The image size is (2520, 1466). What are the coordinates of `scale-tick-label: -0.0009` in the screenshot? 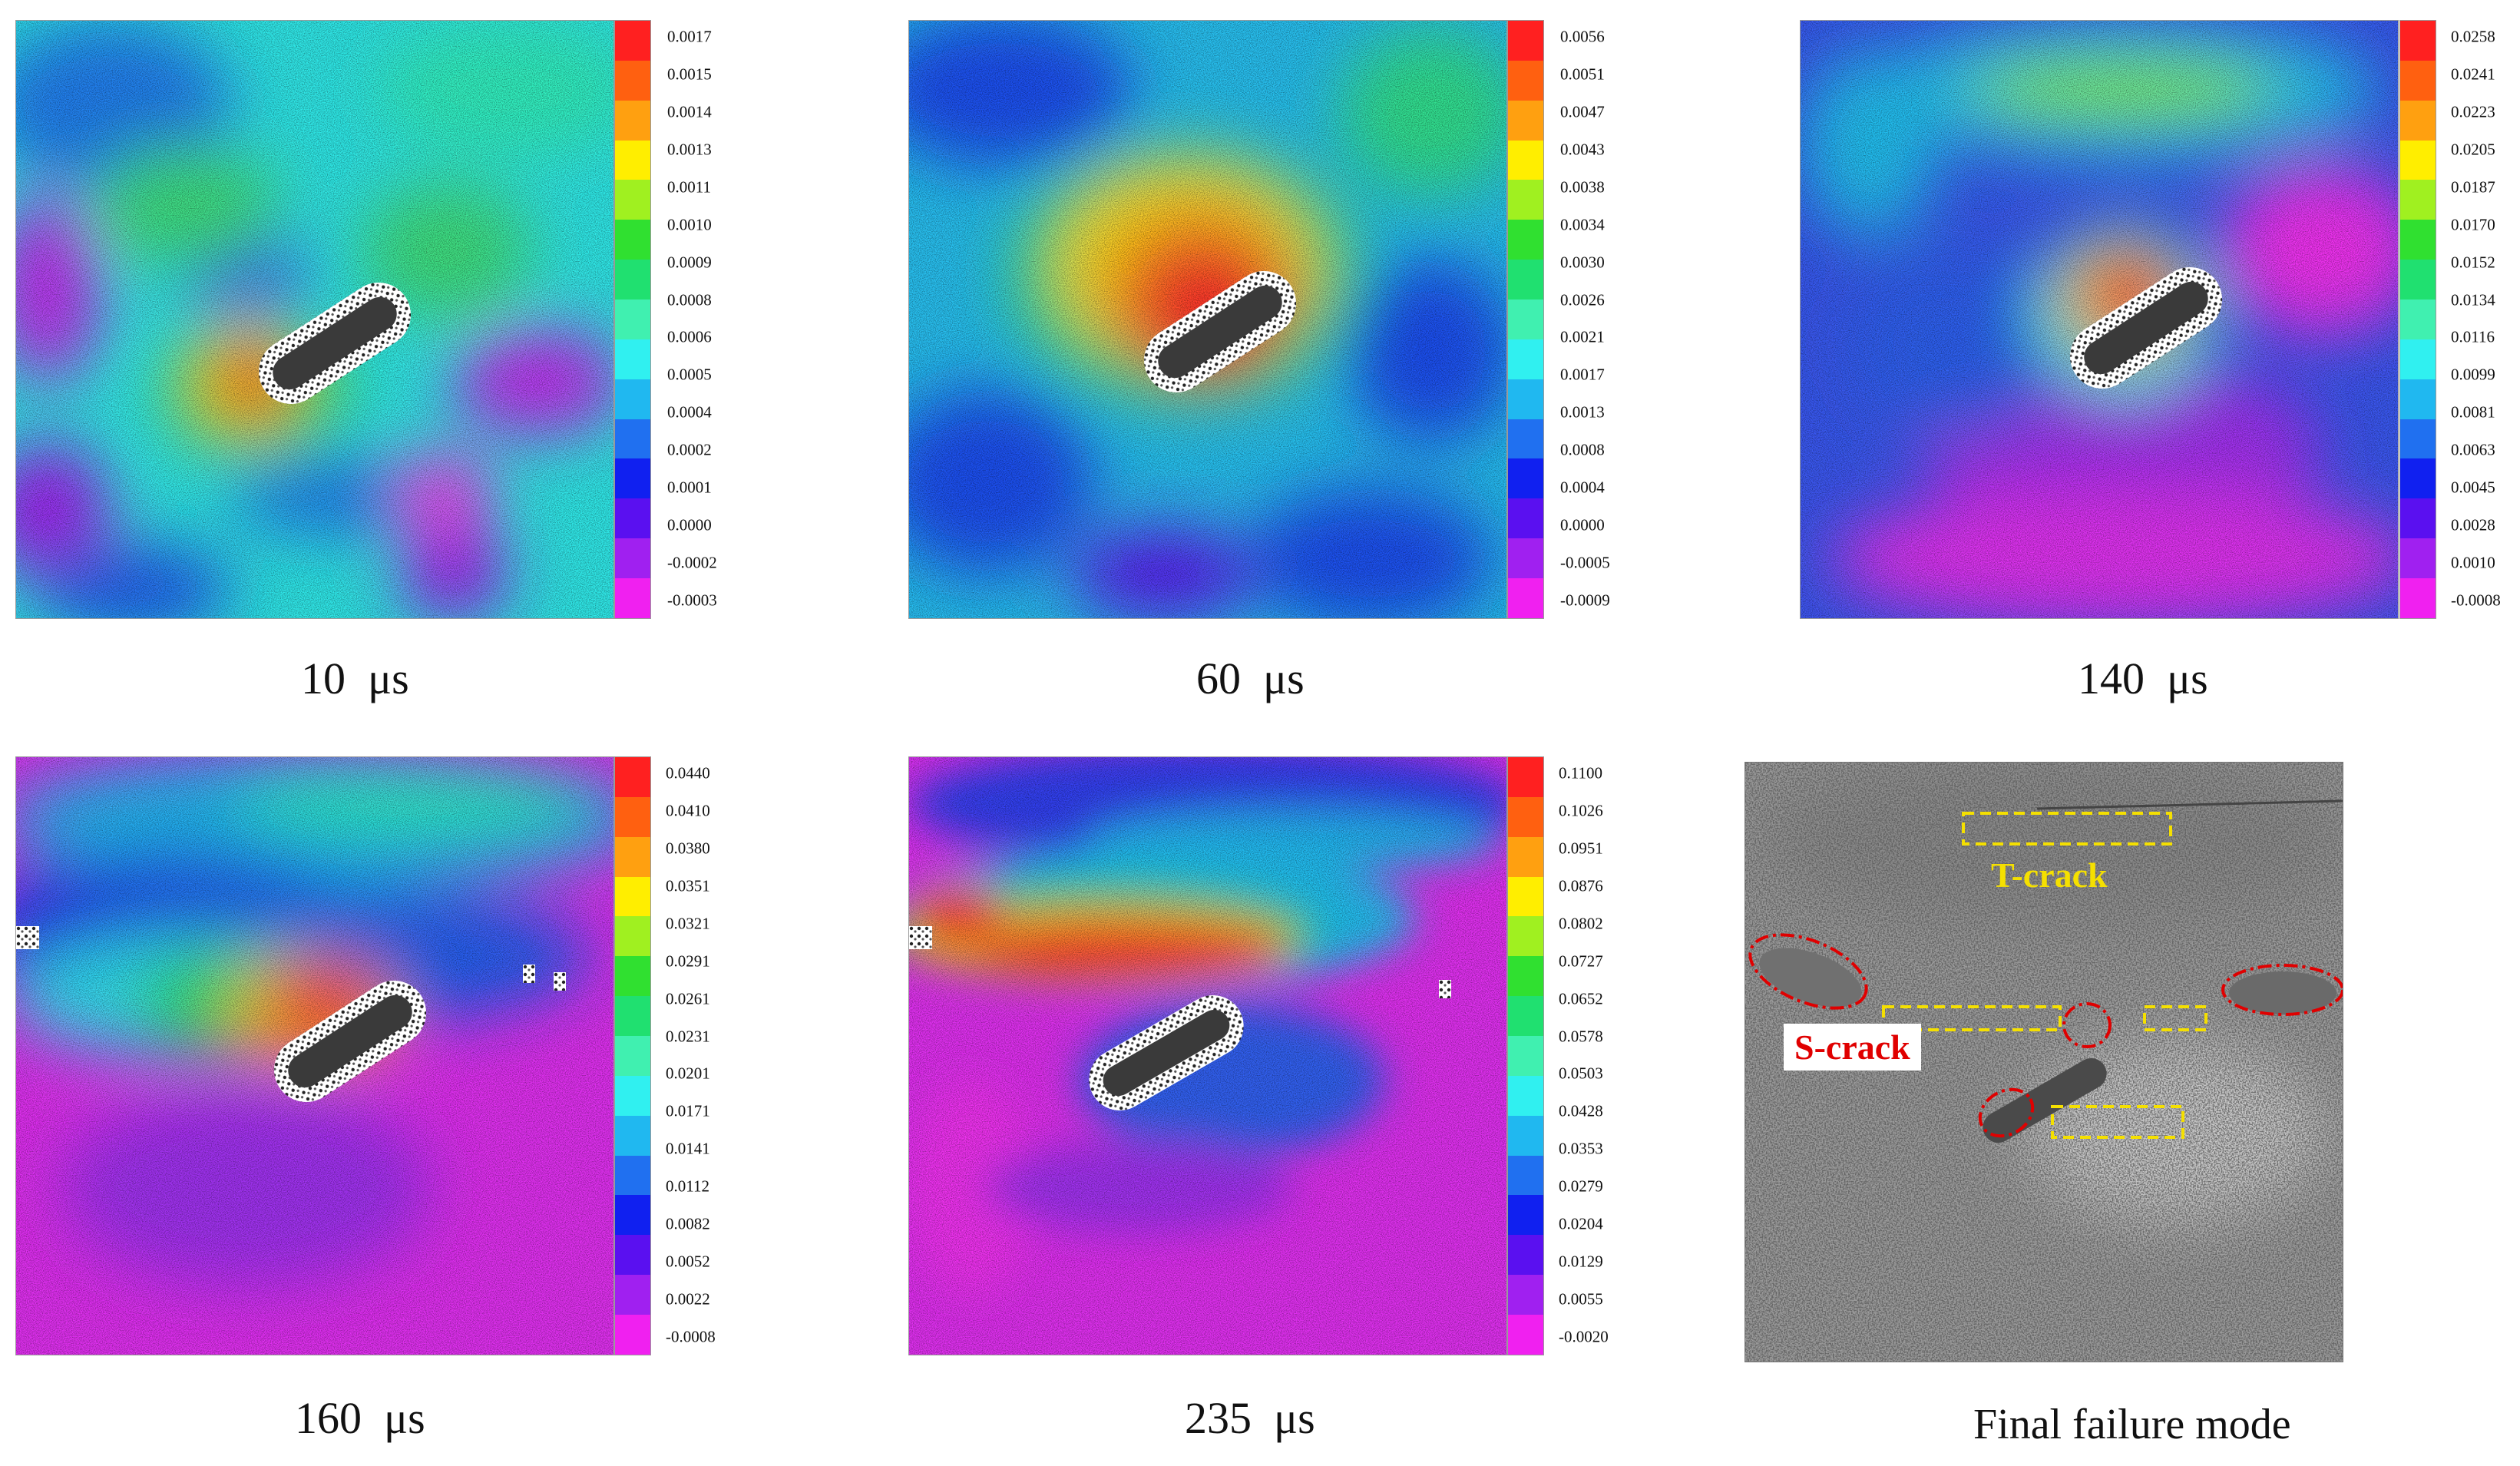 It's located at (1585, 600).